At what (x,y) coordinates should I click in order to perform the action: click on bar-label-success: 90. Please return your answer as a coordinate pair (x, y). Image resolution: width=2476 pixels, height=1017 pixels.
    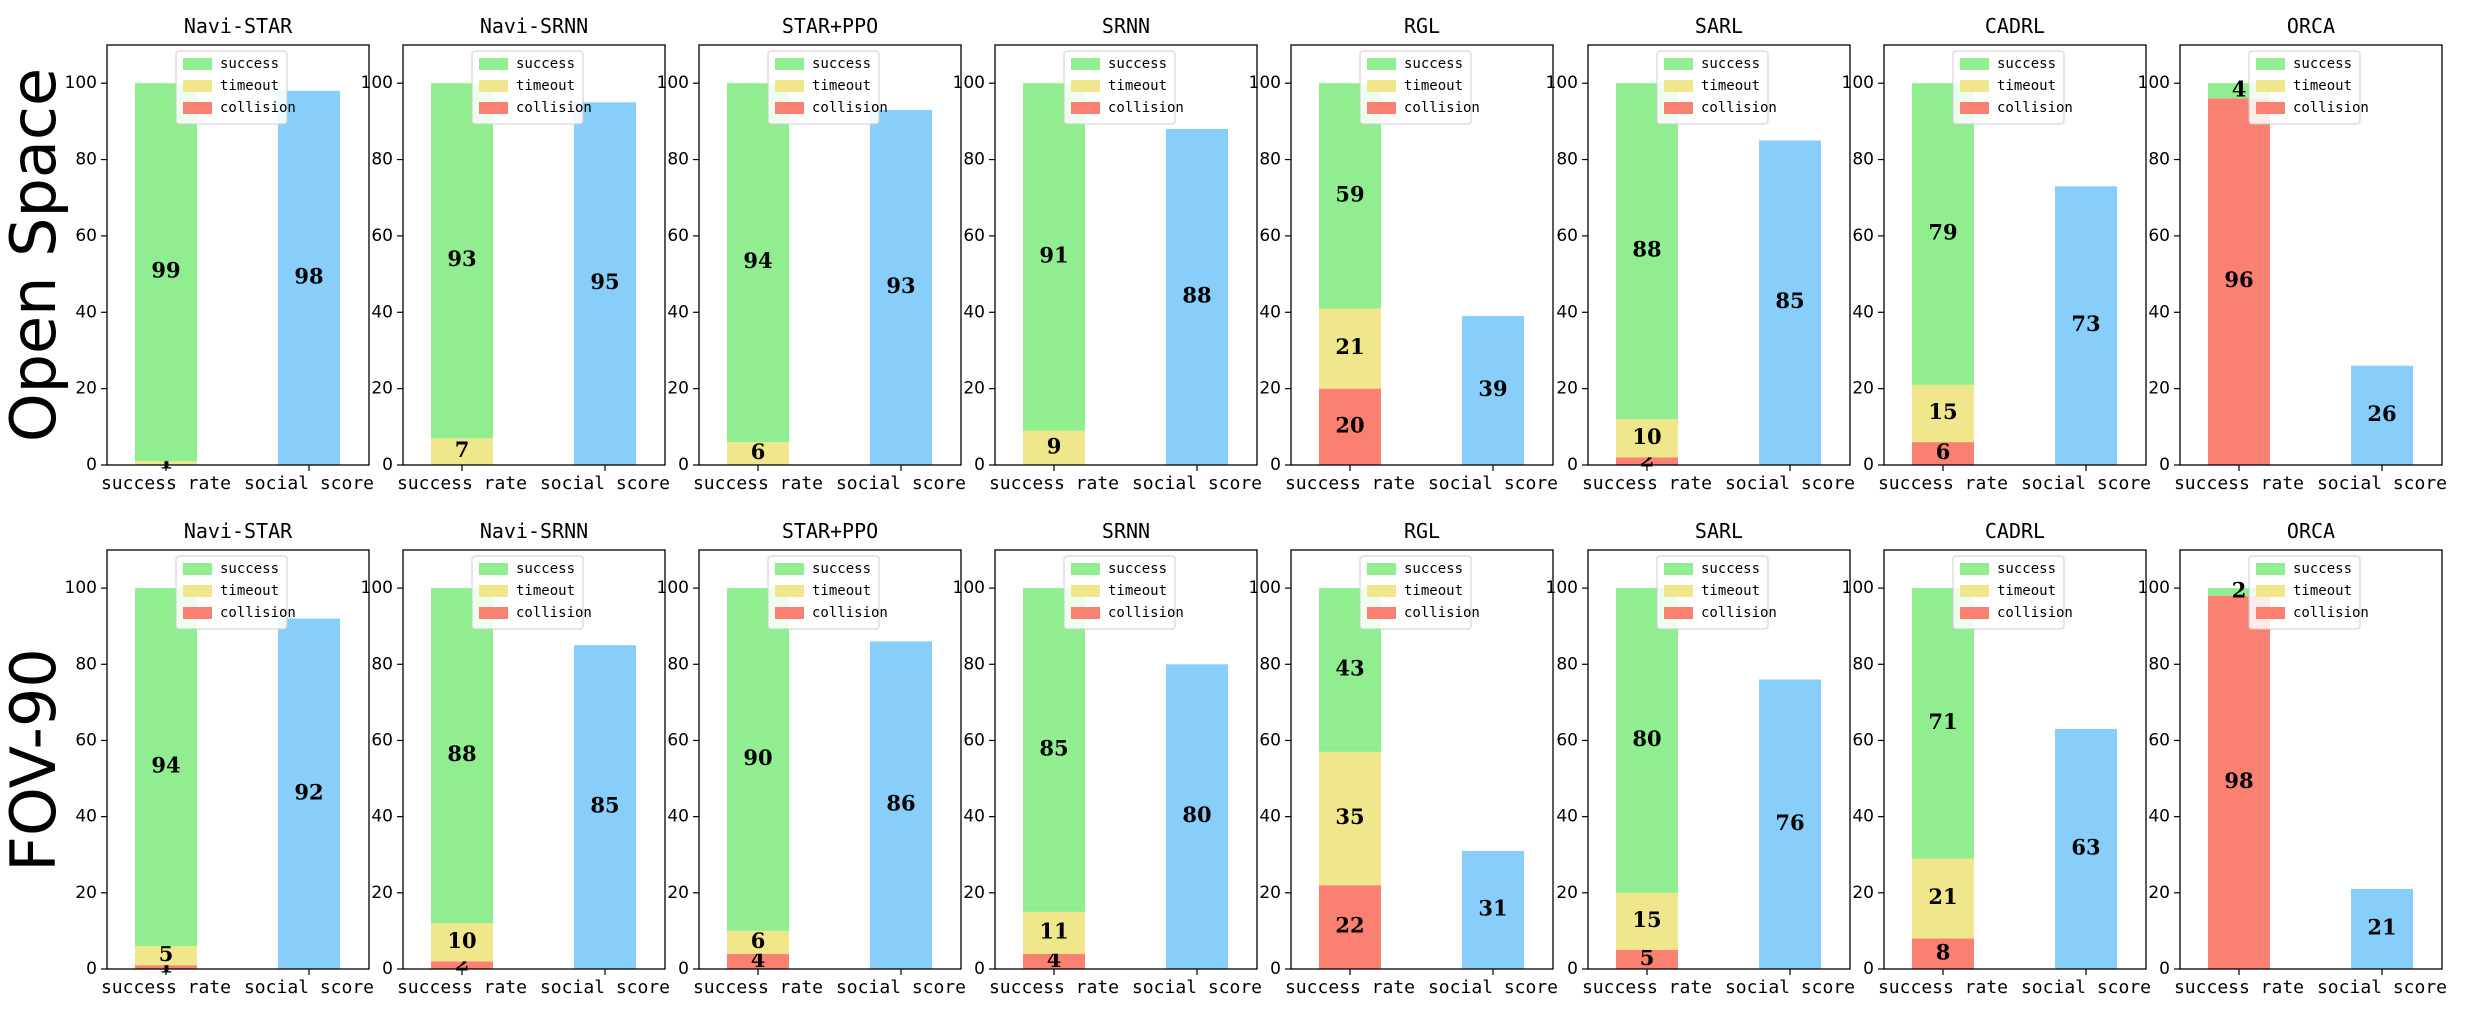
    Looking at the image, I should click on (757, 757).